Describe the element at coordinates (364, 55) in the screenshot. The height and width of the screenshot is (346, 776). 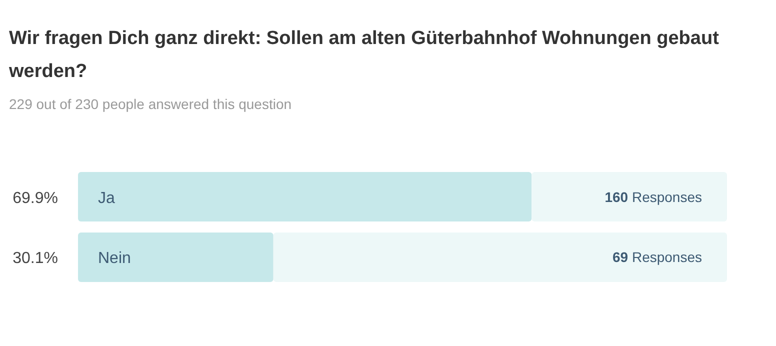
I see `chart-title: Wir fragen Dich ganz direkt: Sollen am alten Güterbahnhof Wohnungen gebaut werden?` at that location.